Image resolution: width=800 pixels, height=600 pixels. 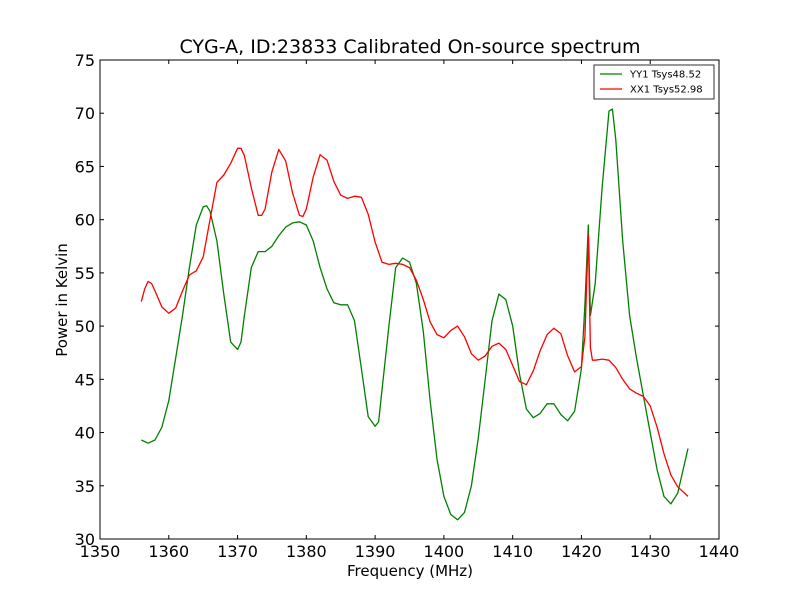 I want to click on y-tick-label: 35, so click(x=85, y=486).